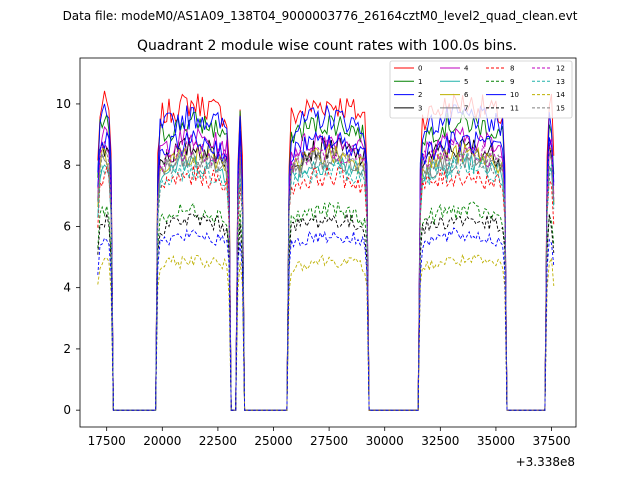 This screenshot has width=640, height=480. What do you see at coordinates (420, 69) in the screenshot?
I see `legend-label: 0` at bounding box center [420, 69].